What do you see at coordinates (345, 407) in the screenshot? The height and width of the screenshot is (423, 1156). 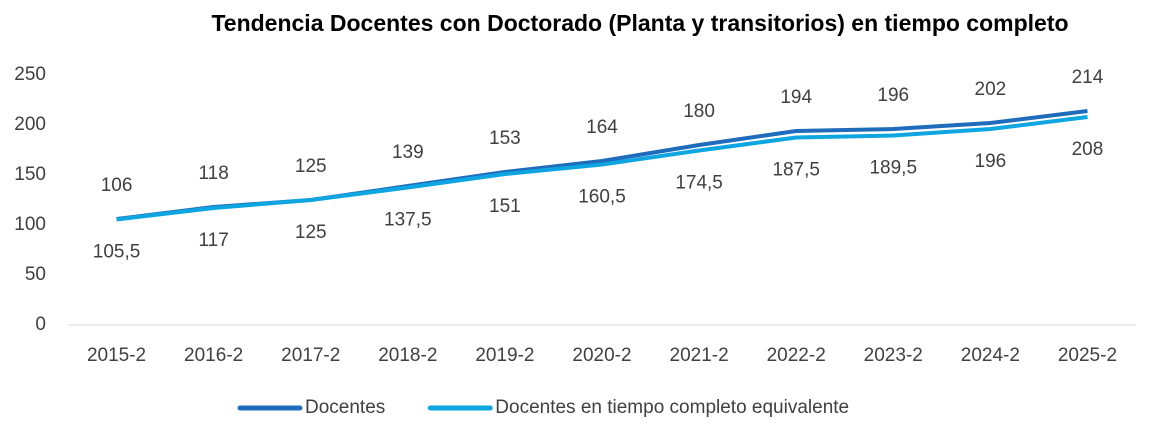 I see `legend-label: Docentes` at bounding box center [345, 407].